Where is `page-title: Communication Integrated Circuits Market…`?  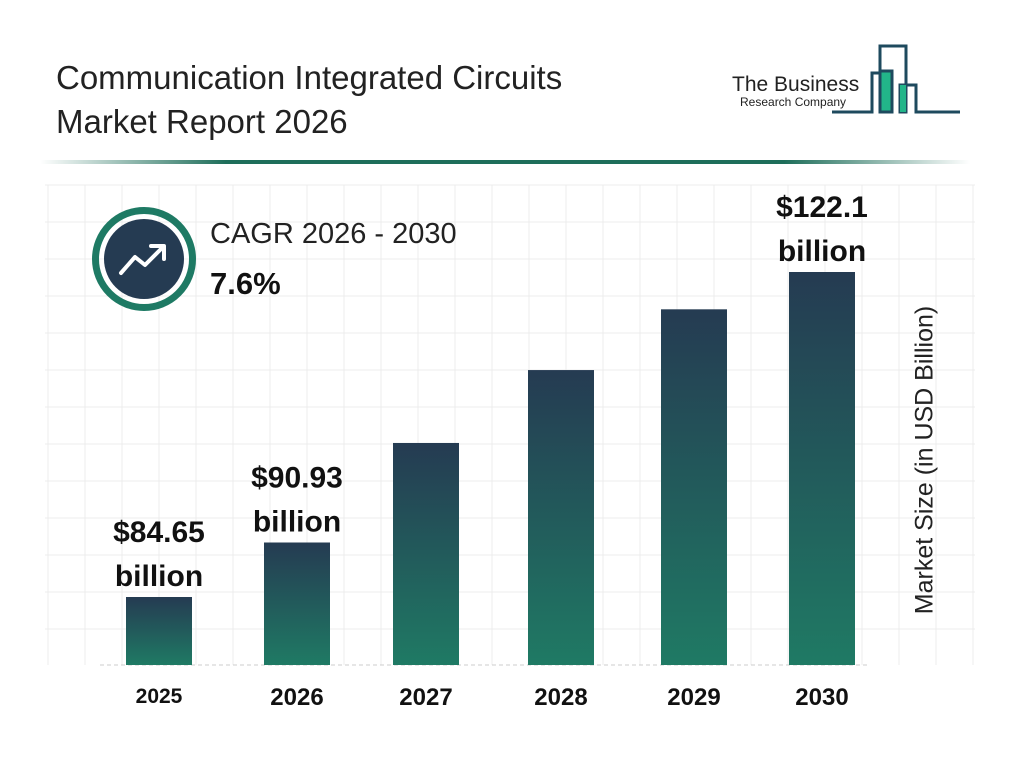
page-title: Communication Integrated Circuits Market… is located at coordinates (309, 100).